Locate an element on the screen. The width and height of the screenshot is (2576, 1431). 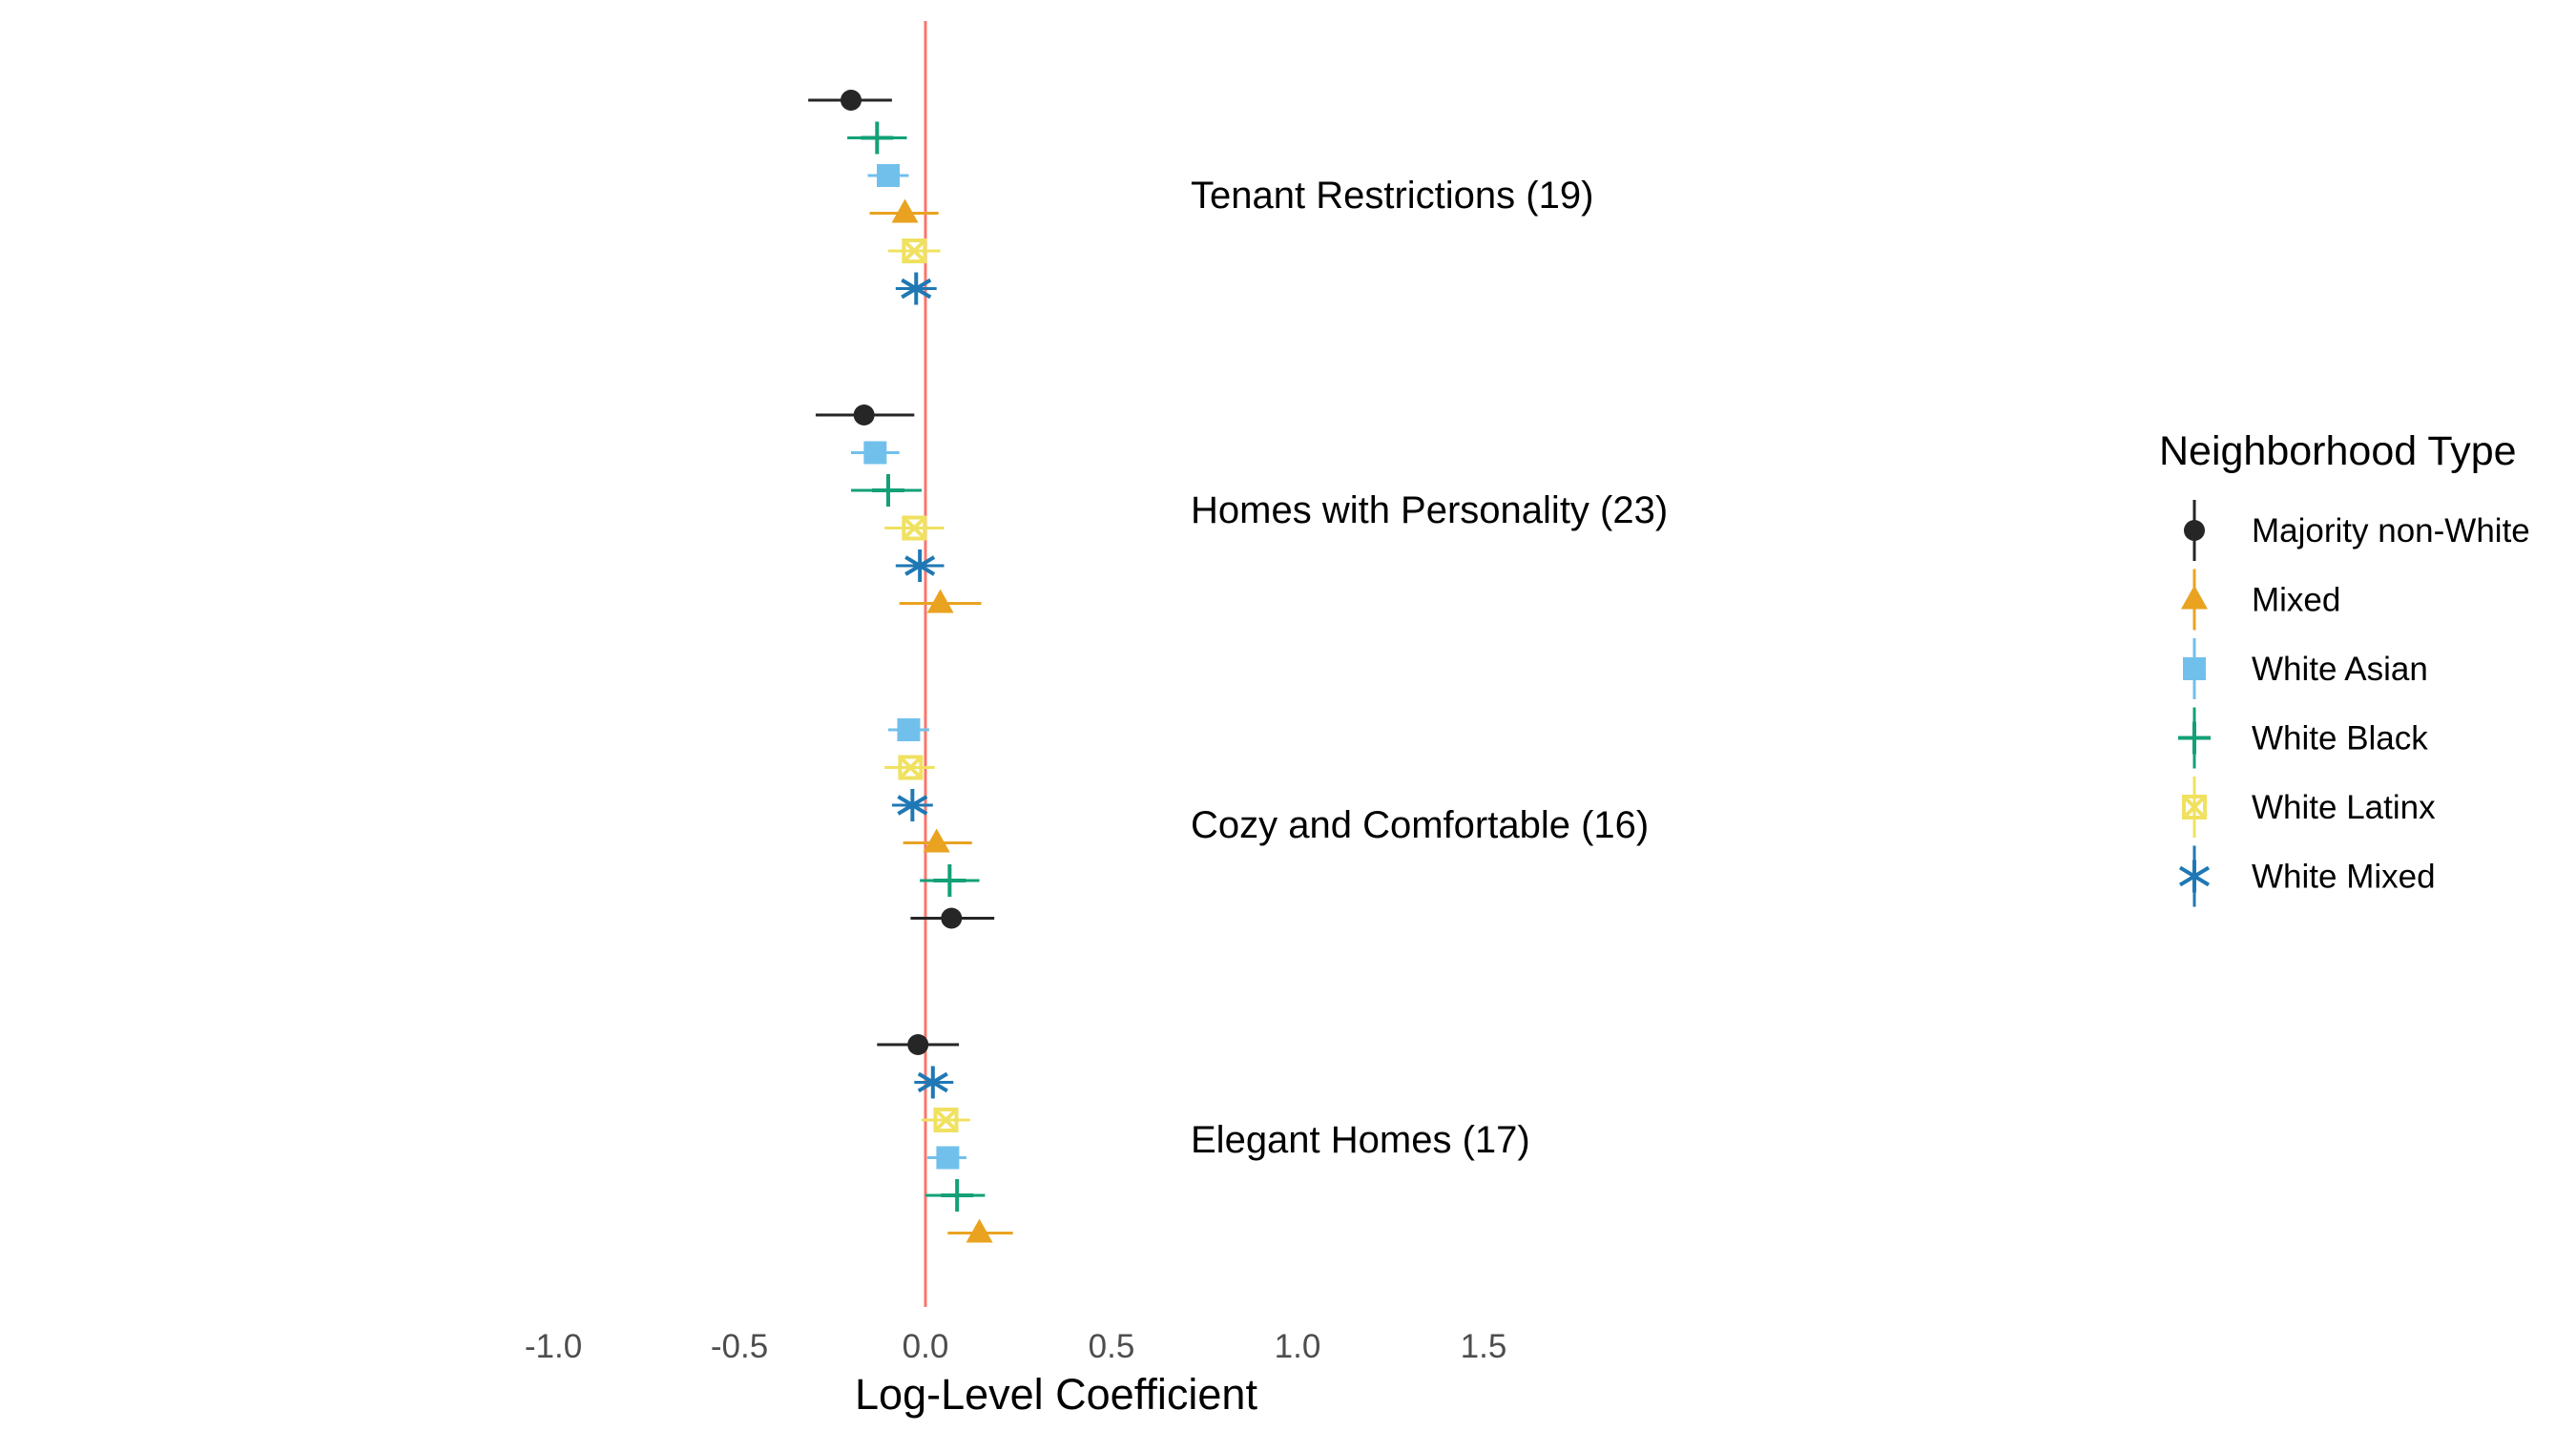
x-tick-label: 1.0 is located at coordinates (1298, 1346).